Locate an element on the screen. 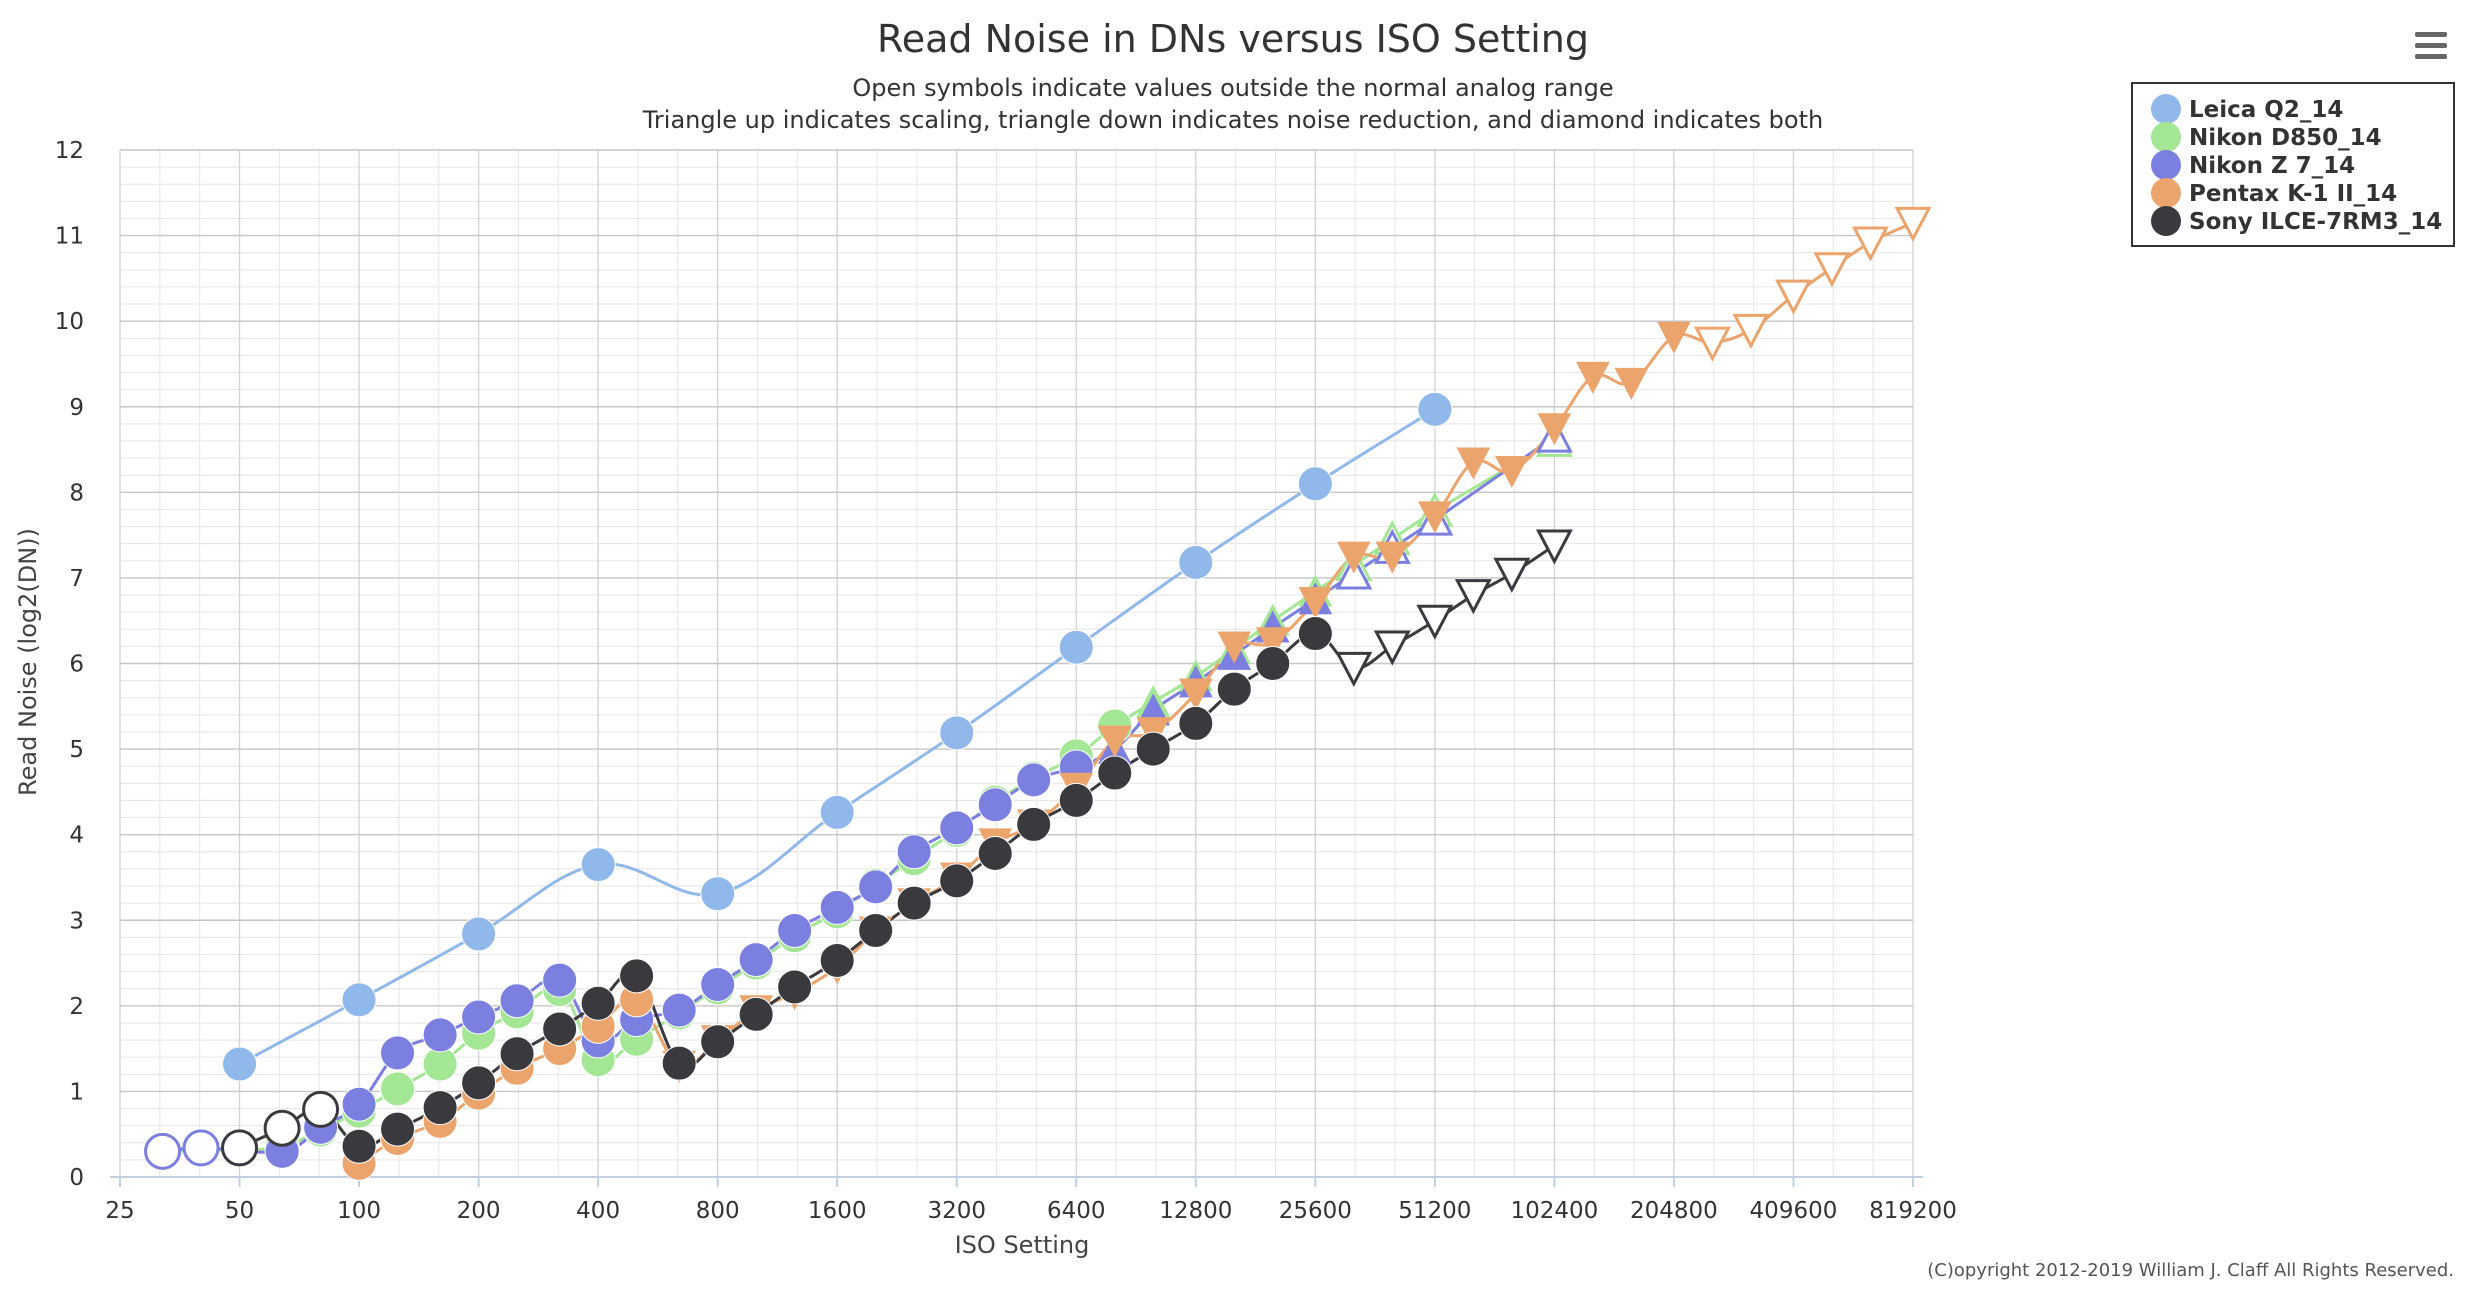  x-tick-label: 819200 is located at coordinates (1913, 1211).